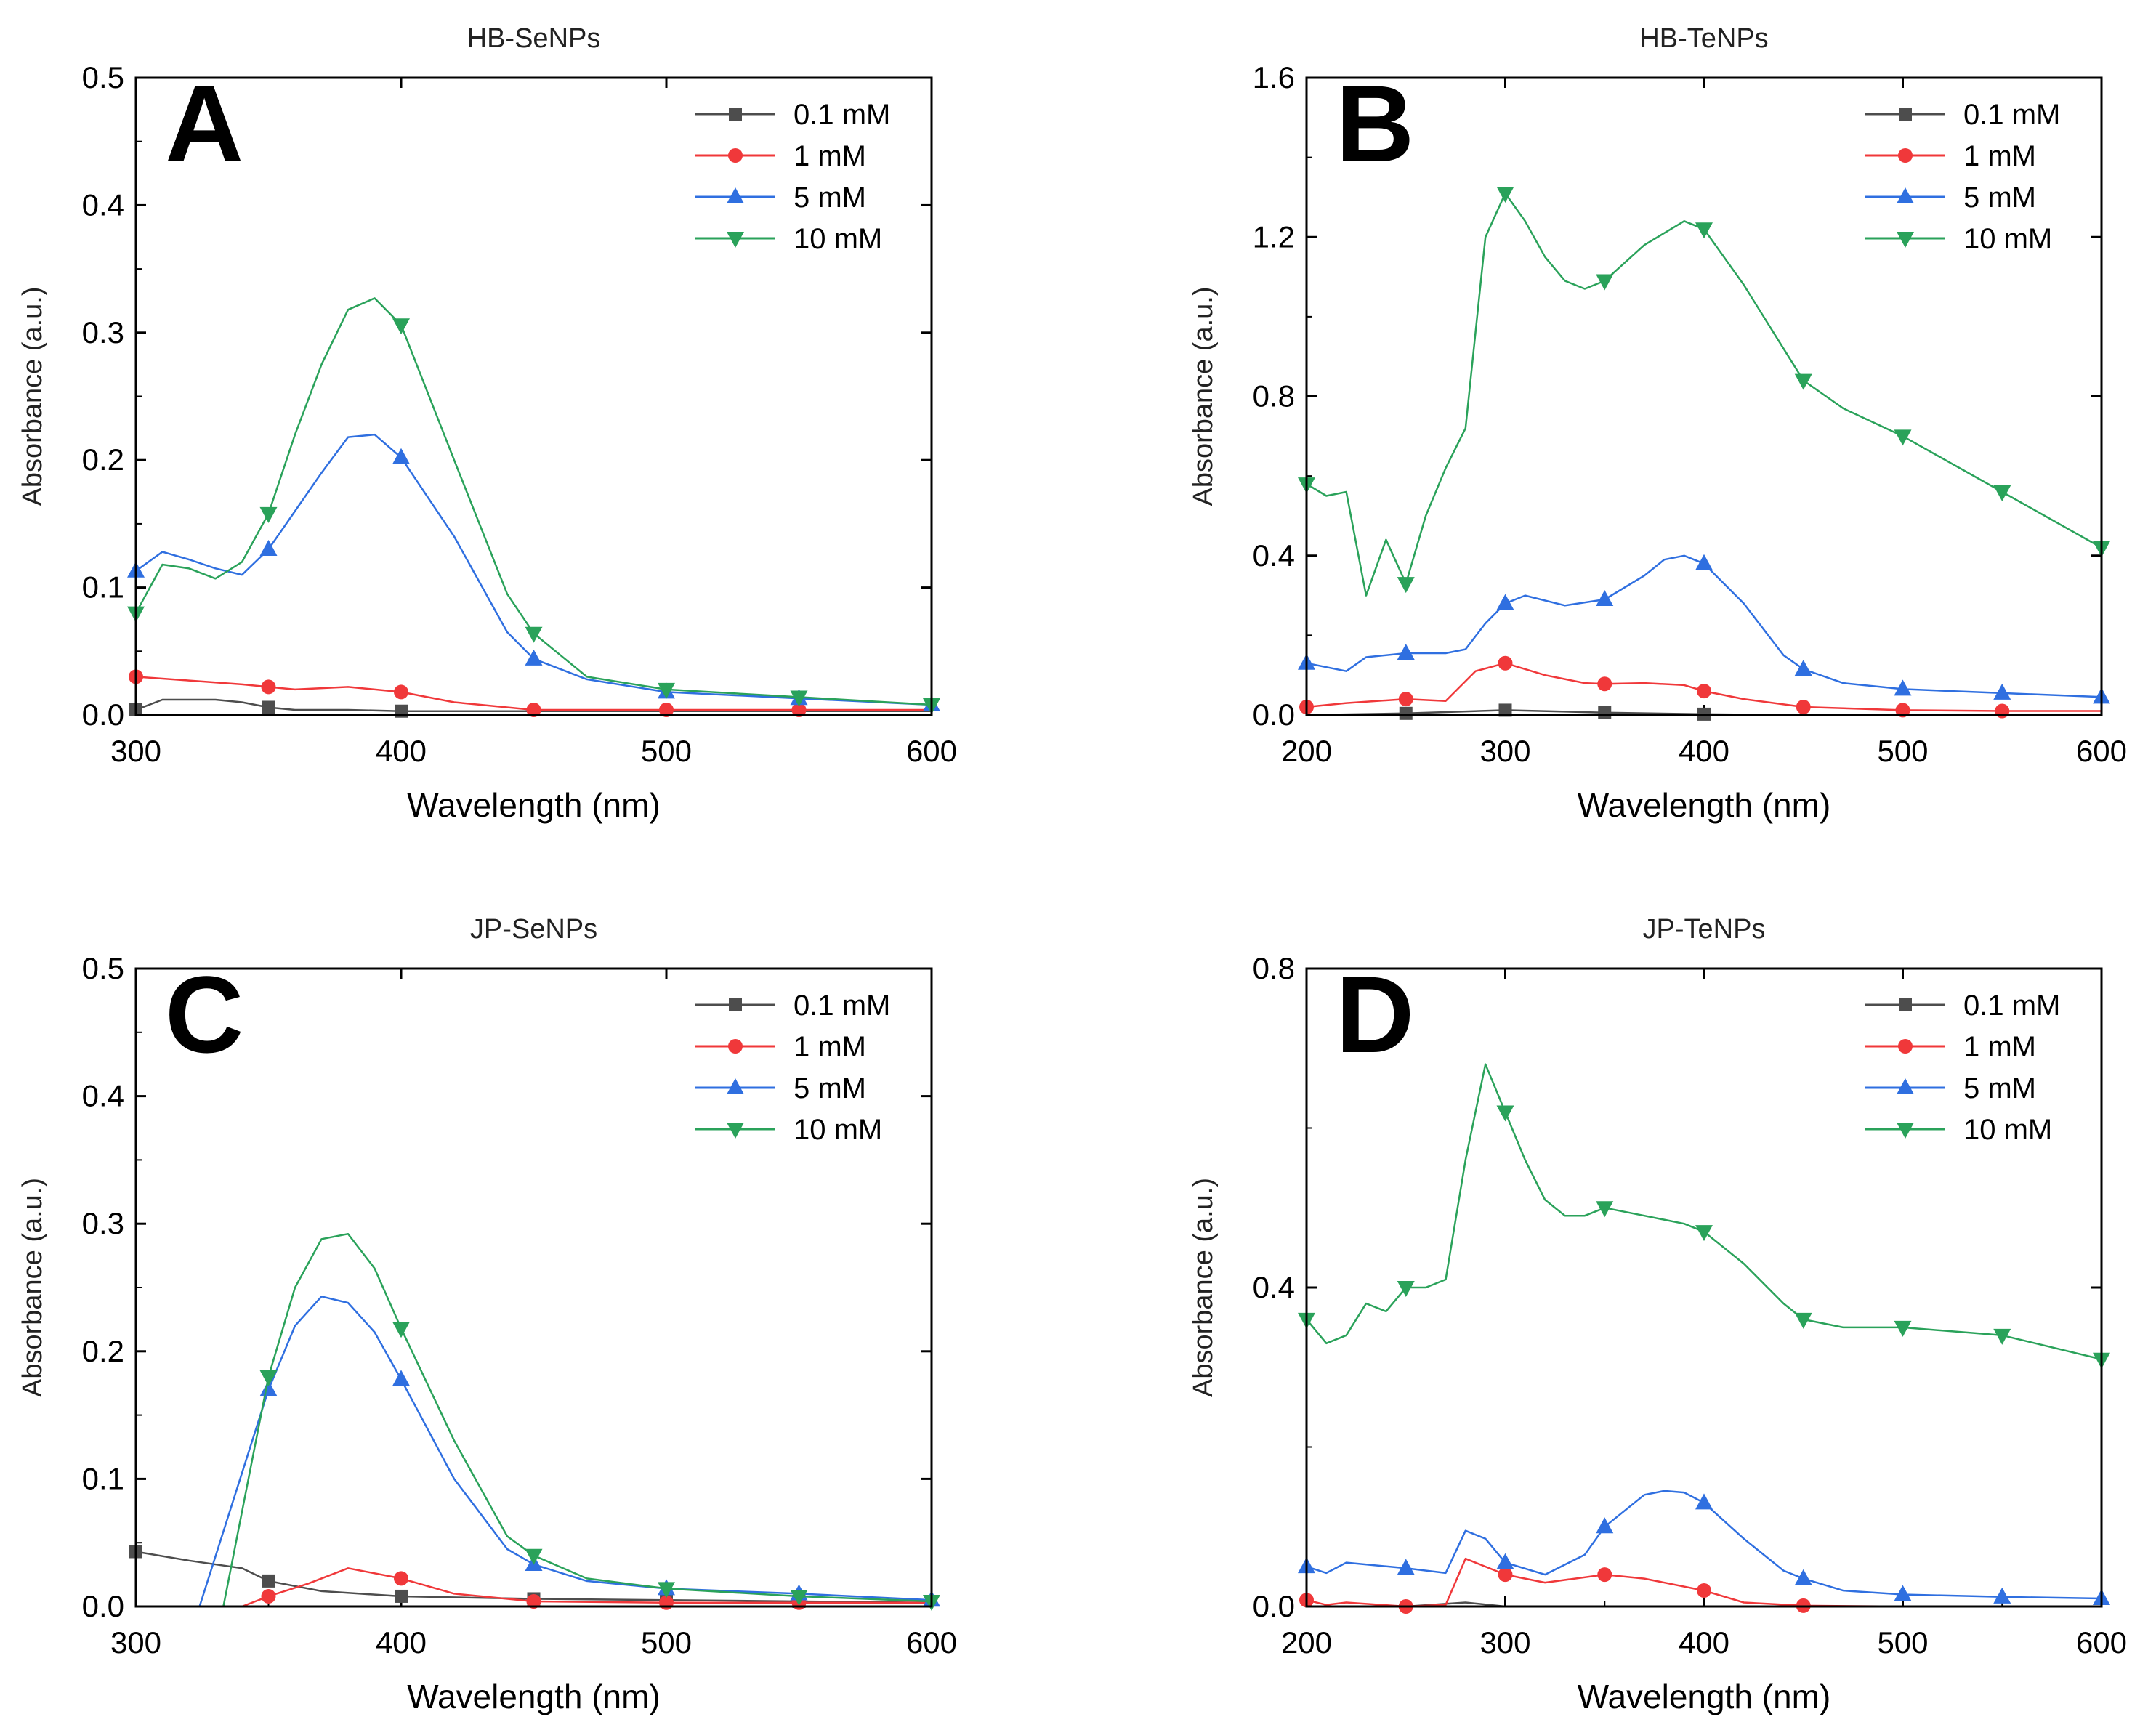 This screenshot has height=1730, width=2156. I want to click on panel-c-ytick-label: 0.3, so click(103, 1223).